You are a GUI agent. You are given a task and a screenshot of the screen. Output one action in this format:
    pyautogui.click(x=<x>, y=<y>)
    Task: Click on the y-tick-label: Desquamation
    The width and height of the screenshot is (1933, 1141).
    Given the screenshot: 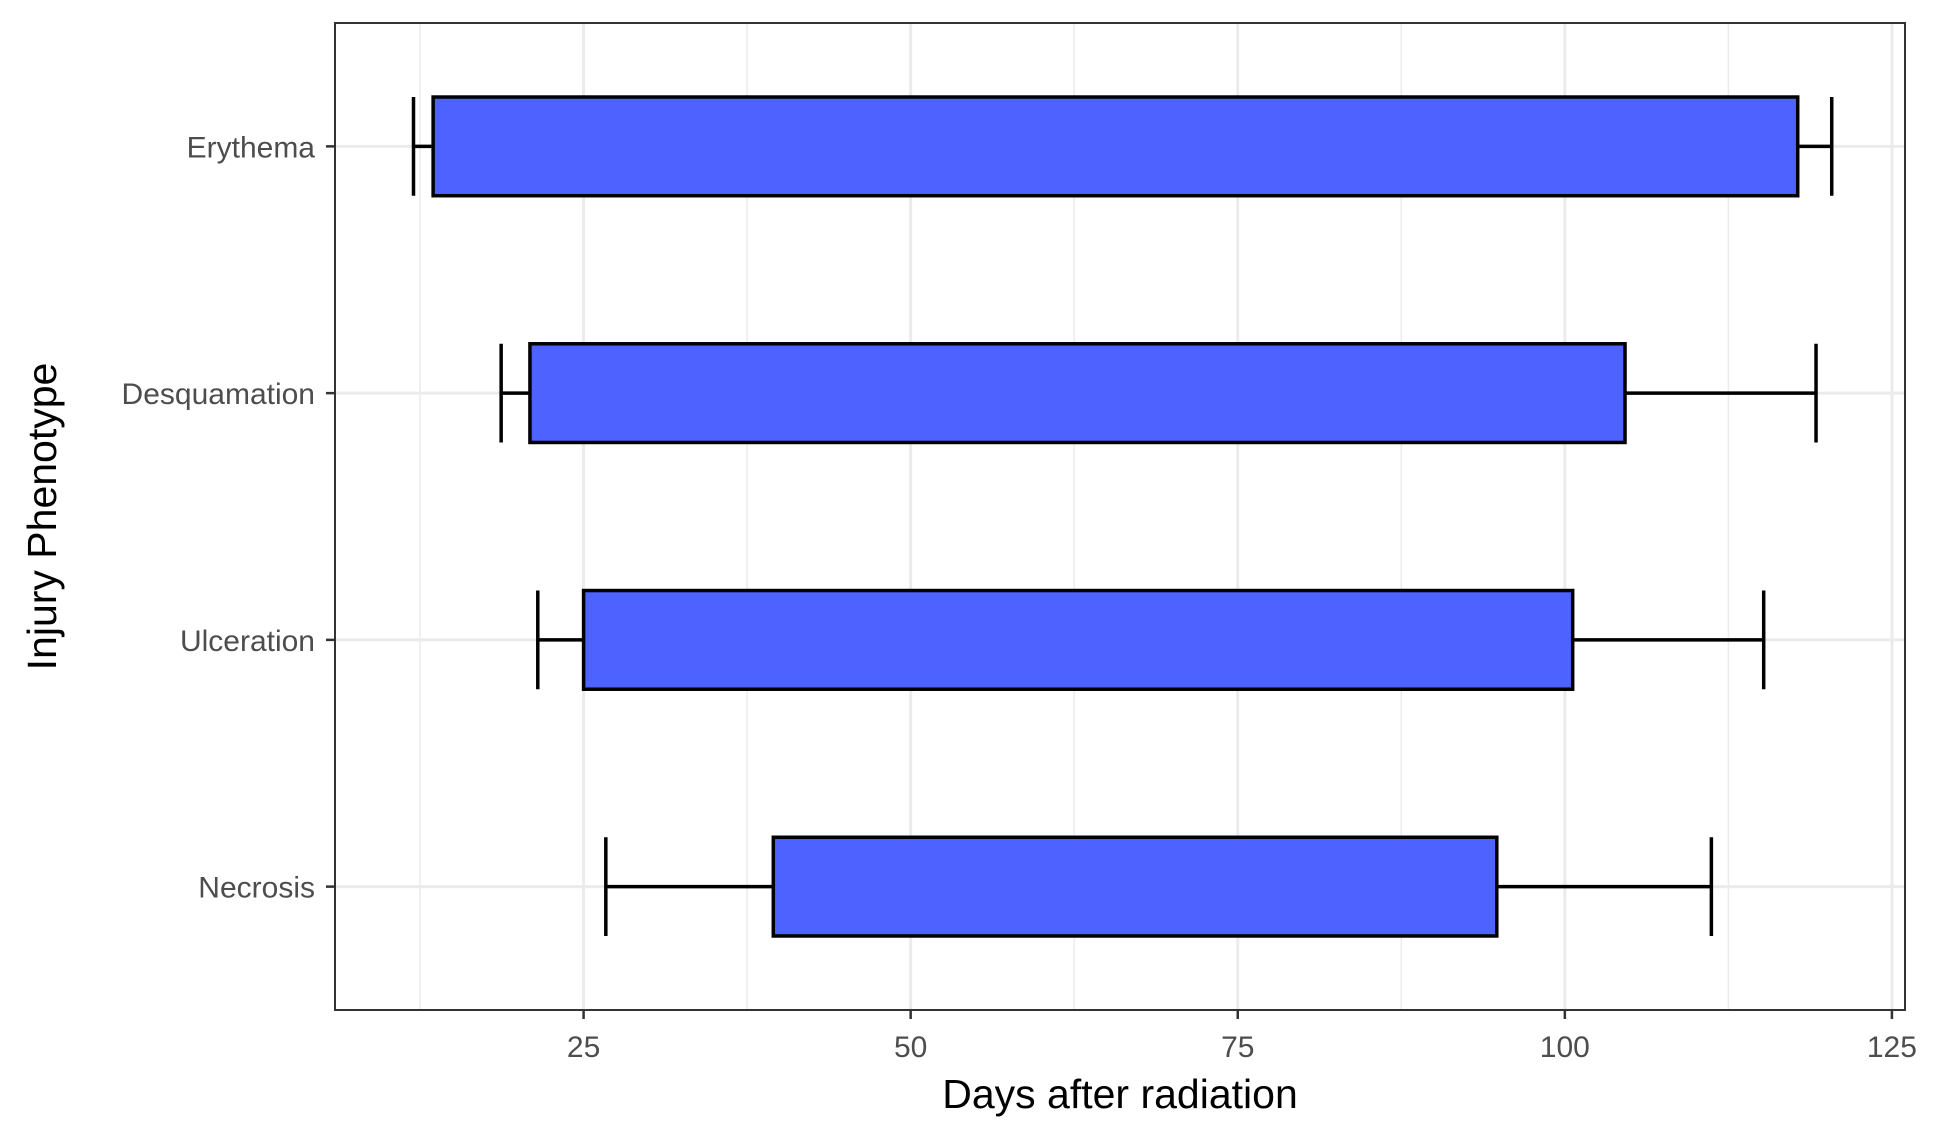 What is the action you would take?
    pyautogui.click(x=218, y=394)
    